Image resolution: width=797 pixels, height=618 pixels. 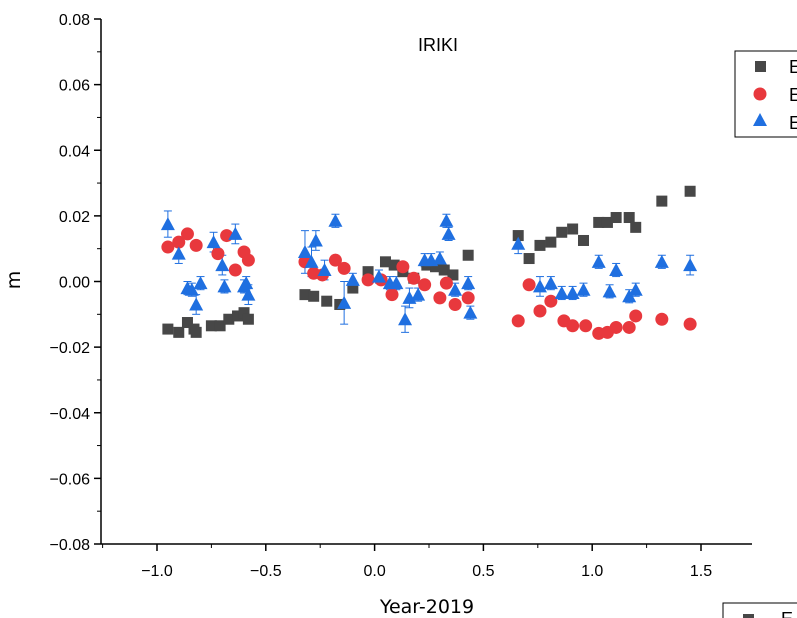 What do you see at coordinates (75, 283) in the screenshot?
I see `y-ticks-group: −0.08 −0.06 −0.04 −0.02 0.00 0.02 0.04 0.06 0.08` at bounding box center [75, 283].